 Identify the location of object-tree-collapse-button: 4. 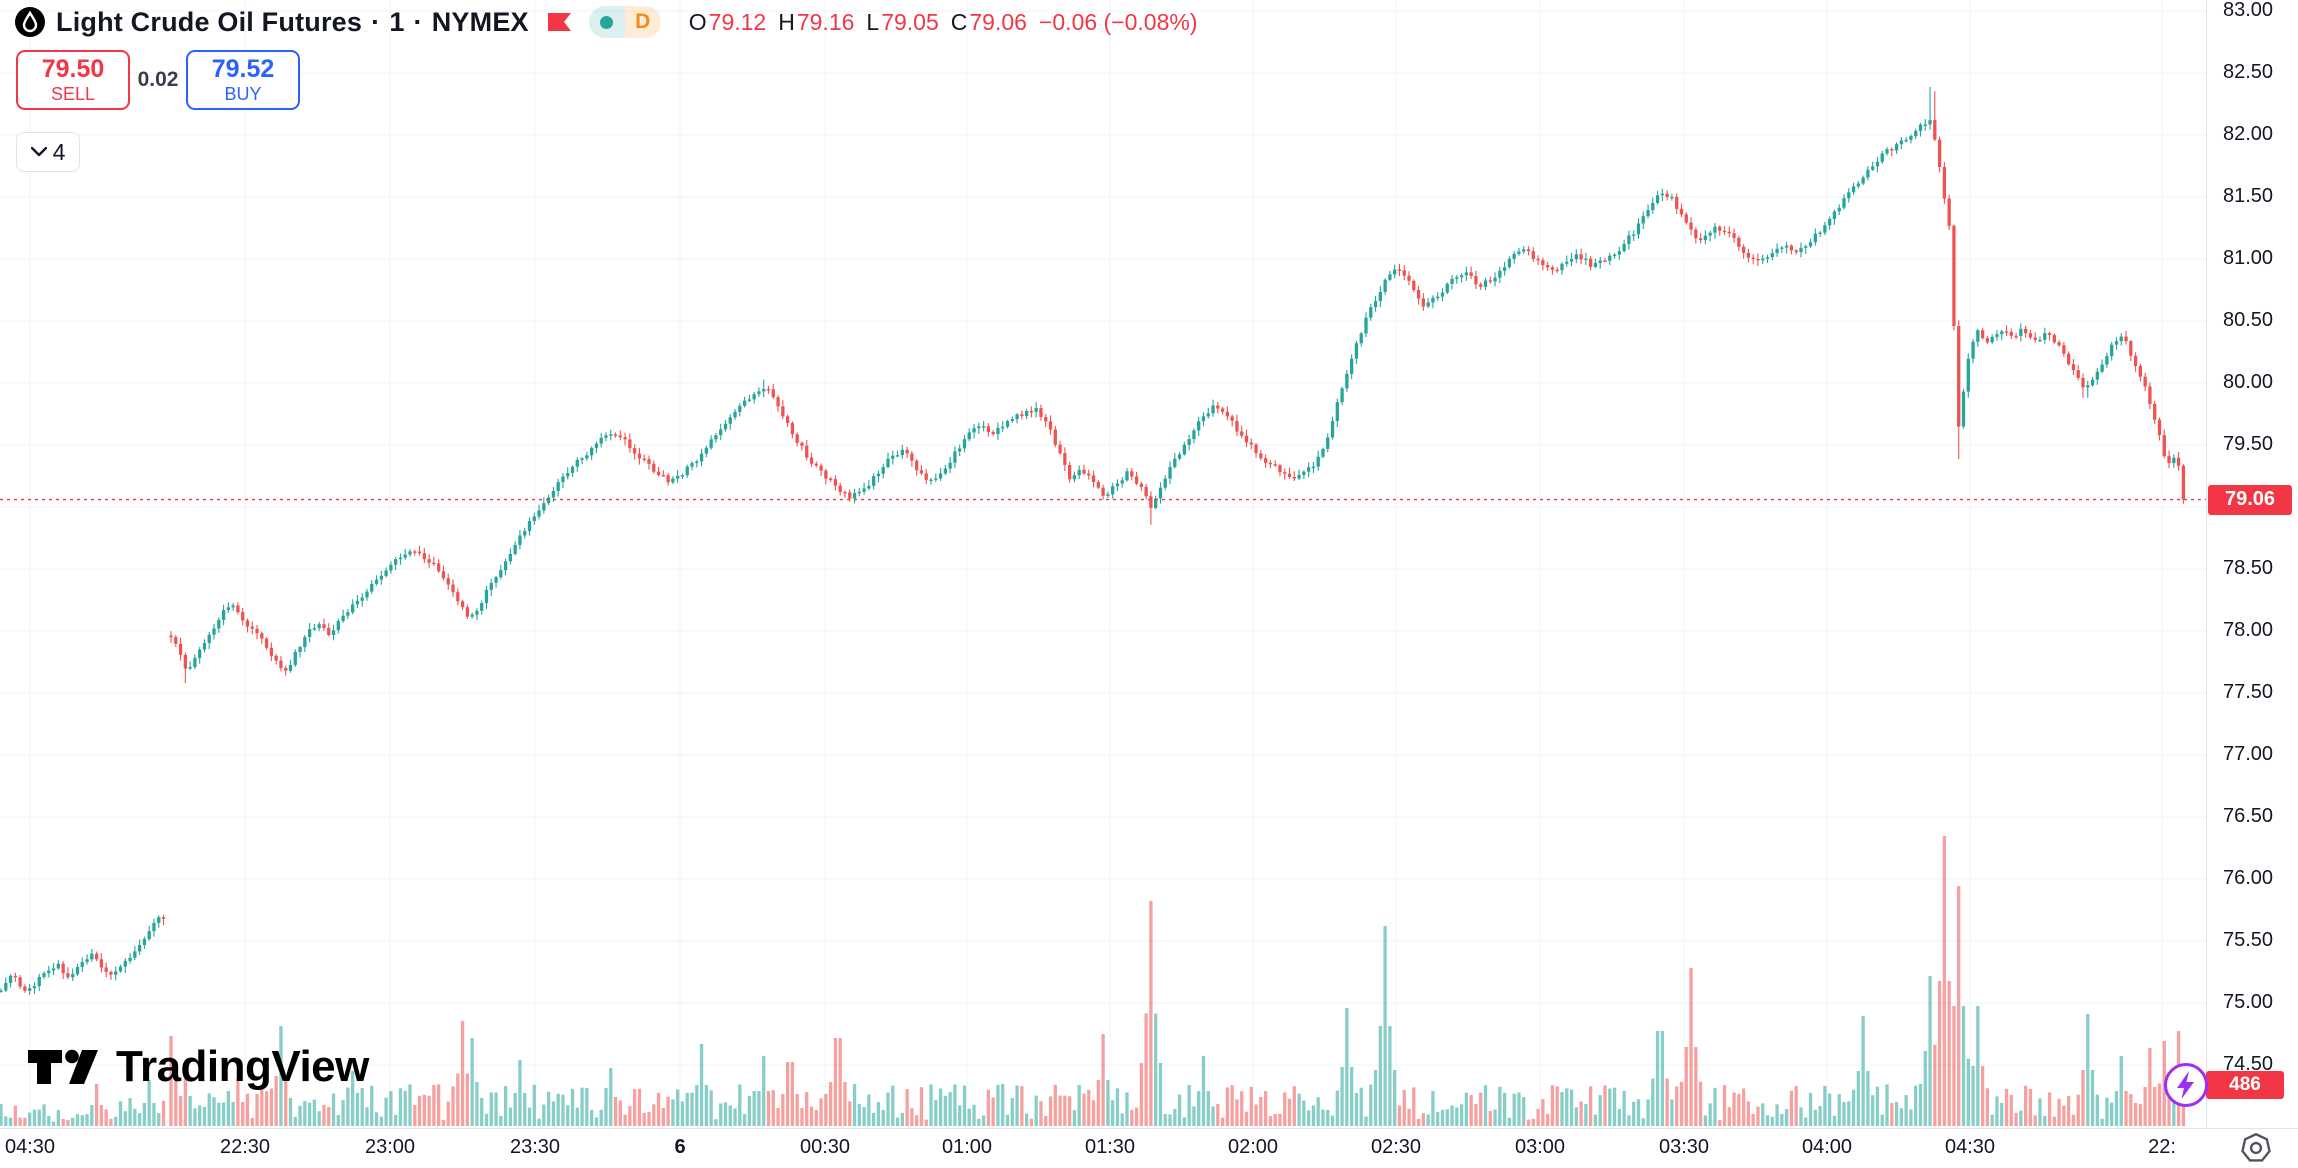
(48, 152).